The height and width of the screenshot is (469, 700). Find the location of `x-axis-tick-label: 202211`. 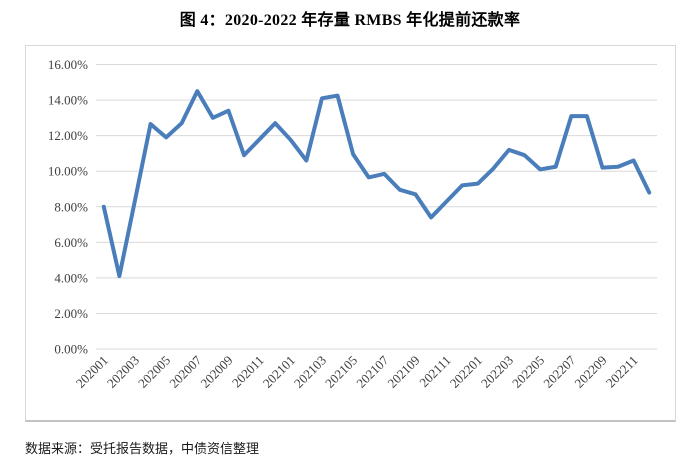

x-axis-tick-label: 202211 is located at coordinates (622, 372).